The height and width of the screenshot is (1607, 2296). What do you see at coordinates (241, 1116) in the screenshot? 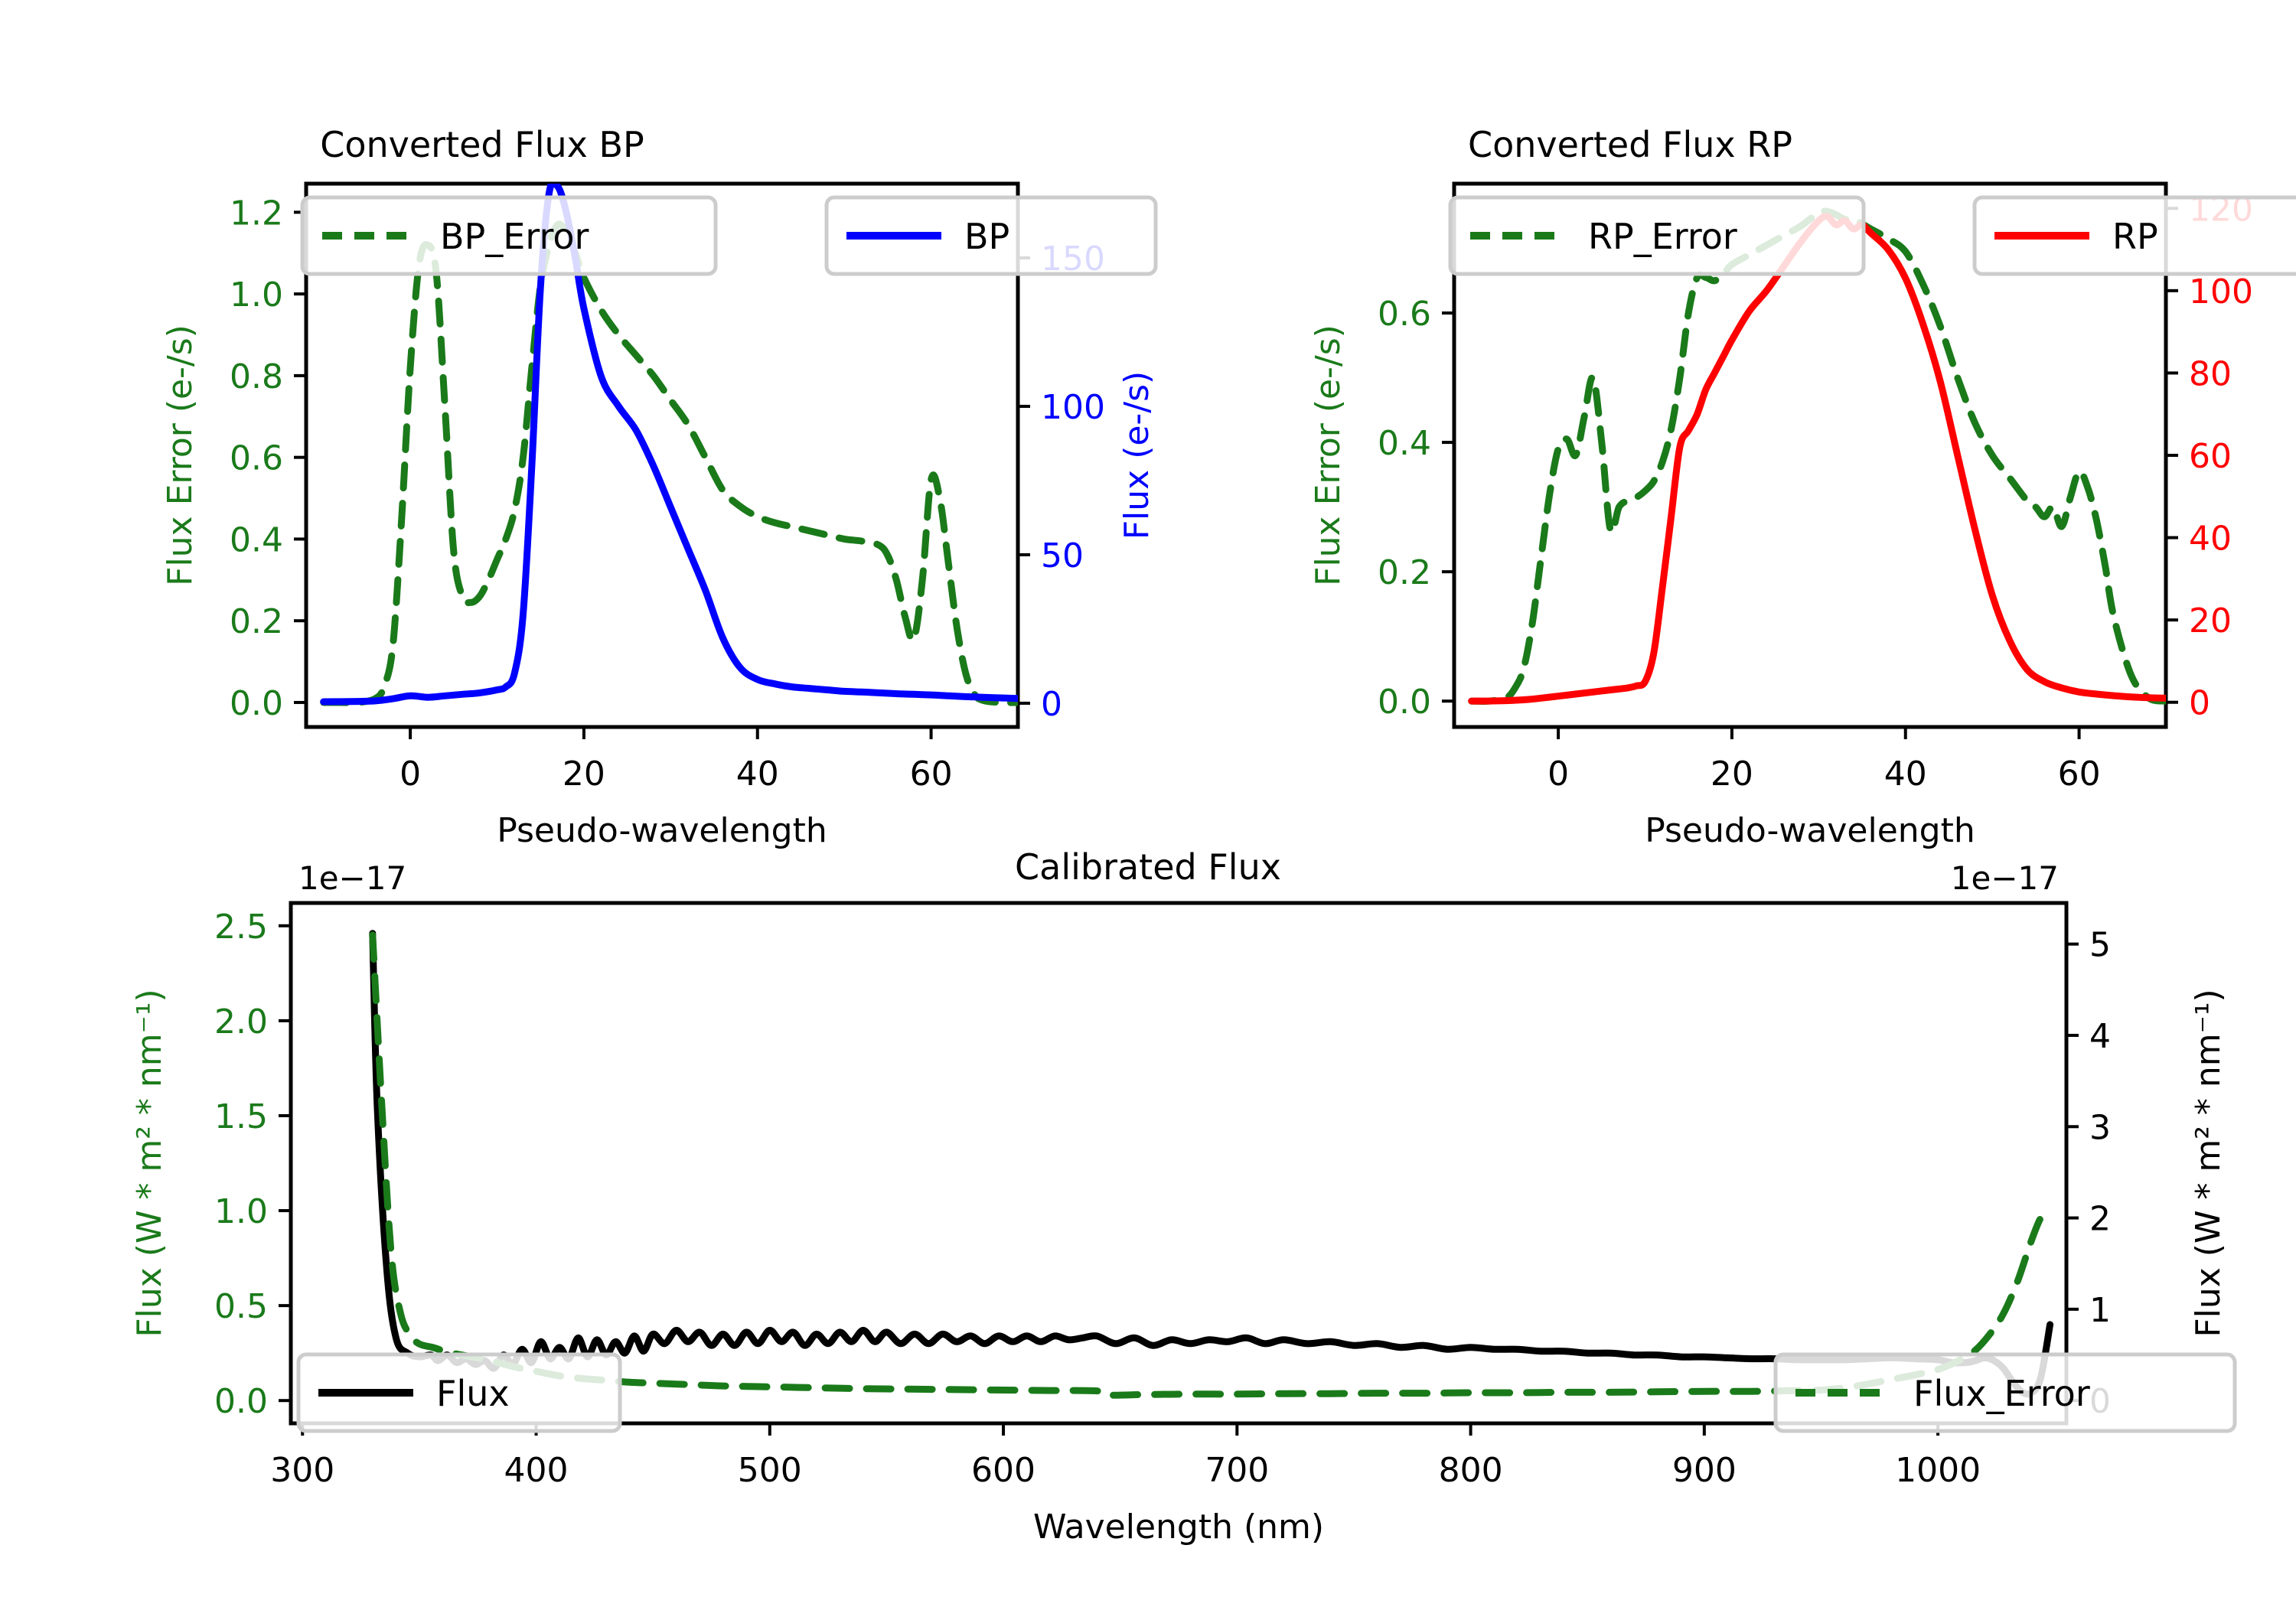
I see `y-tick-label-left: 1.5` at bounding box center [241, 1116].